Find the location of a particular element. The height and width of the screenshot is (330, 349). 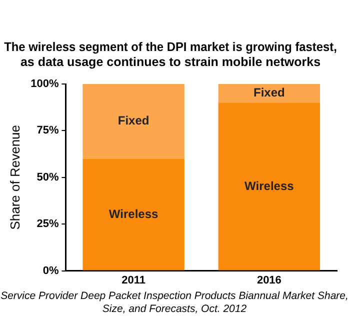

series-label: Fixed is located at coordinates (269, 93).